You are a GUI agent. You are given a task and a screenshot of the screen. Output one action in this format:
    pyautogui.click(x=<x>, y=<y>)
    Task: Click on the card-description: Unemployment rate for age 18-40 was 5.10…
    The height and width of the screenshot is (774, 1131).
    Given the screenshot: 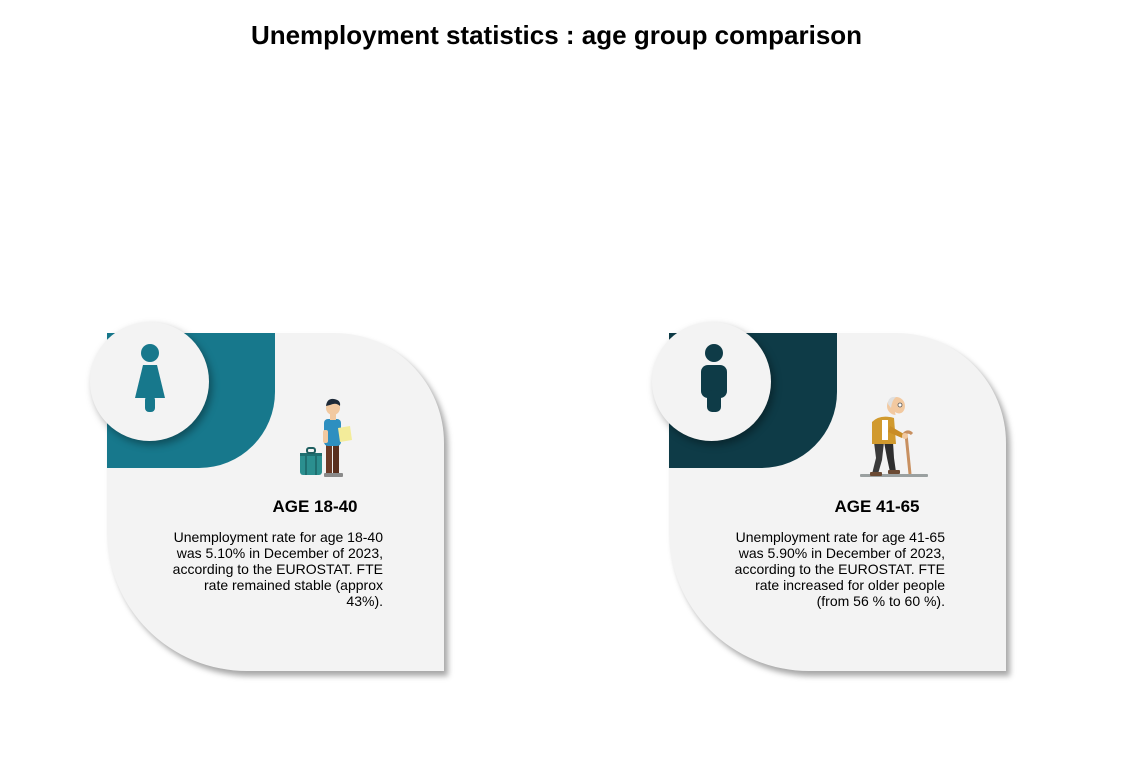 What is the action you would take?
    pyautogui.click(x=277, y=569)
    